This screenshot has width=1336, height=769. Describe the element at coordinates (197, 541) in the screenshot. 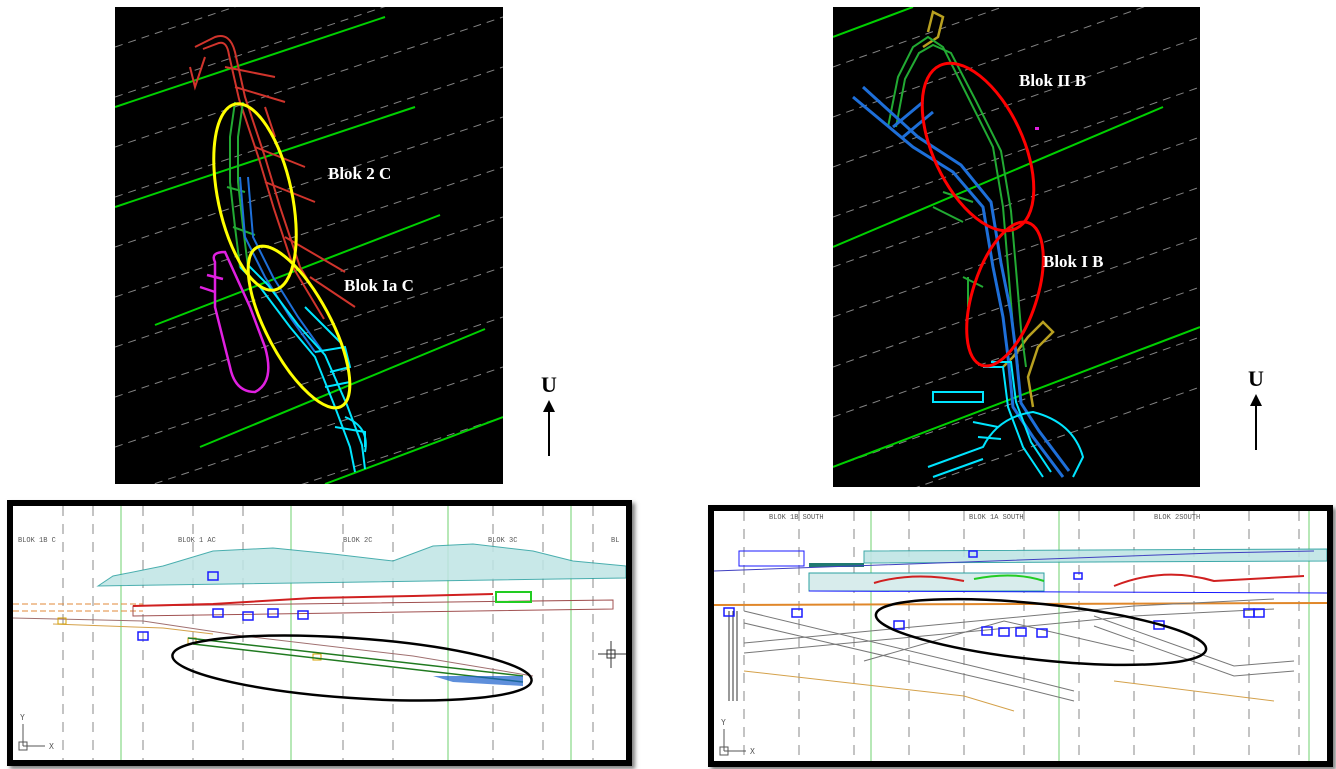

I see `block-label: BLOK 1 AC` at that location.